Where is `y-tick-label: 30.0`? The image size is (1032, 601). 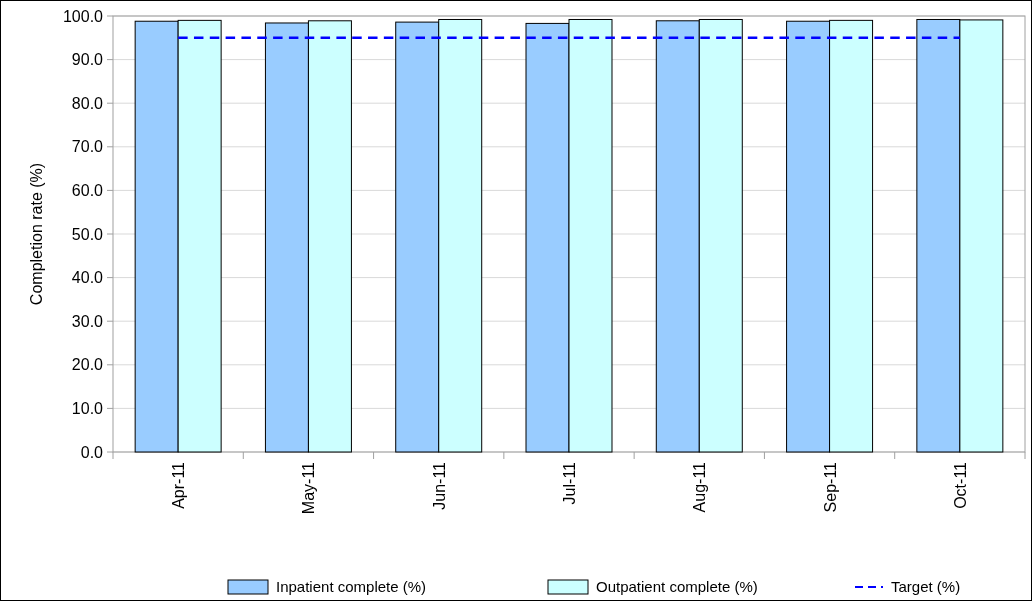
y-tick-label: 30.0 is located at coordinates (87, 321).